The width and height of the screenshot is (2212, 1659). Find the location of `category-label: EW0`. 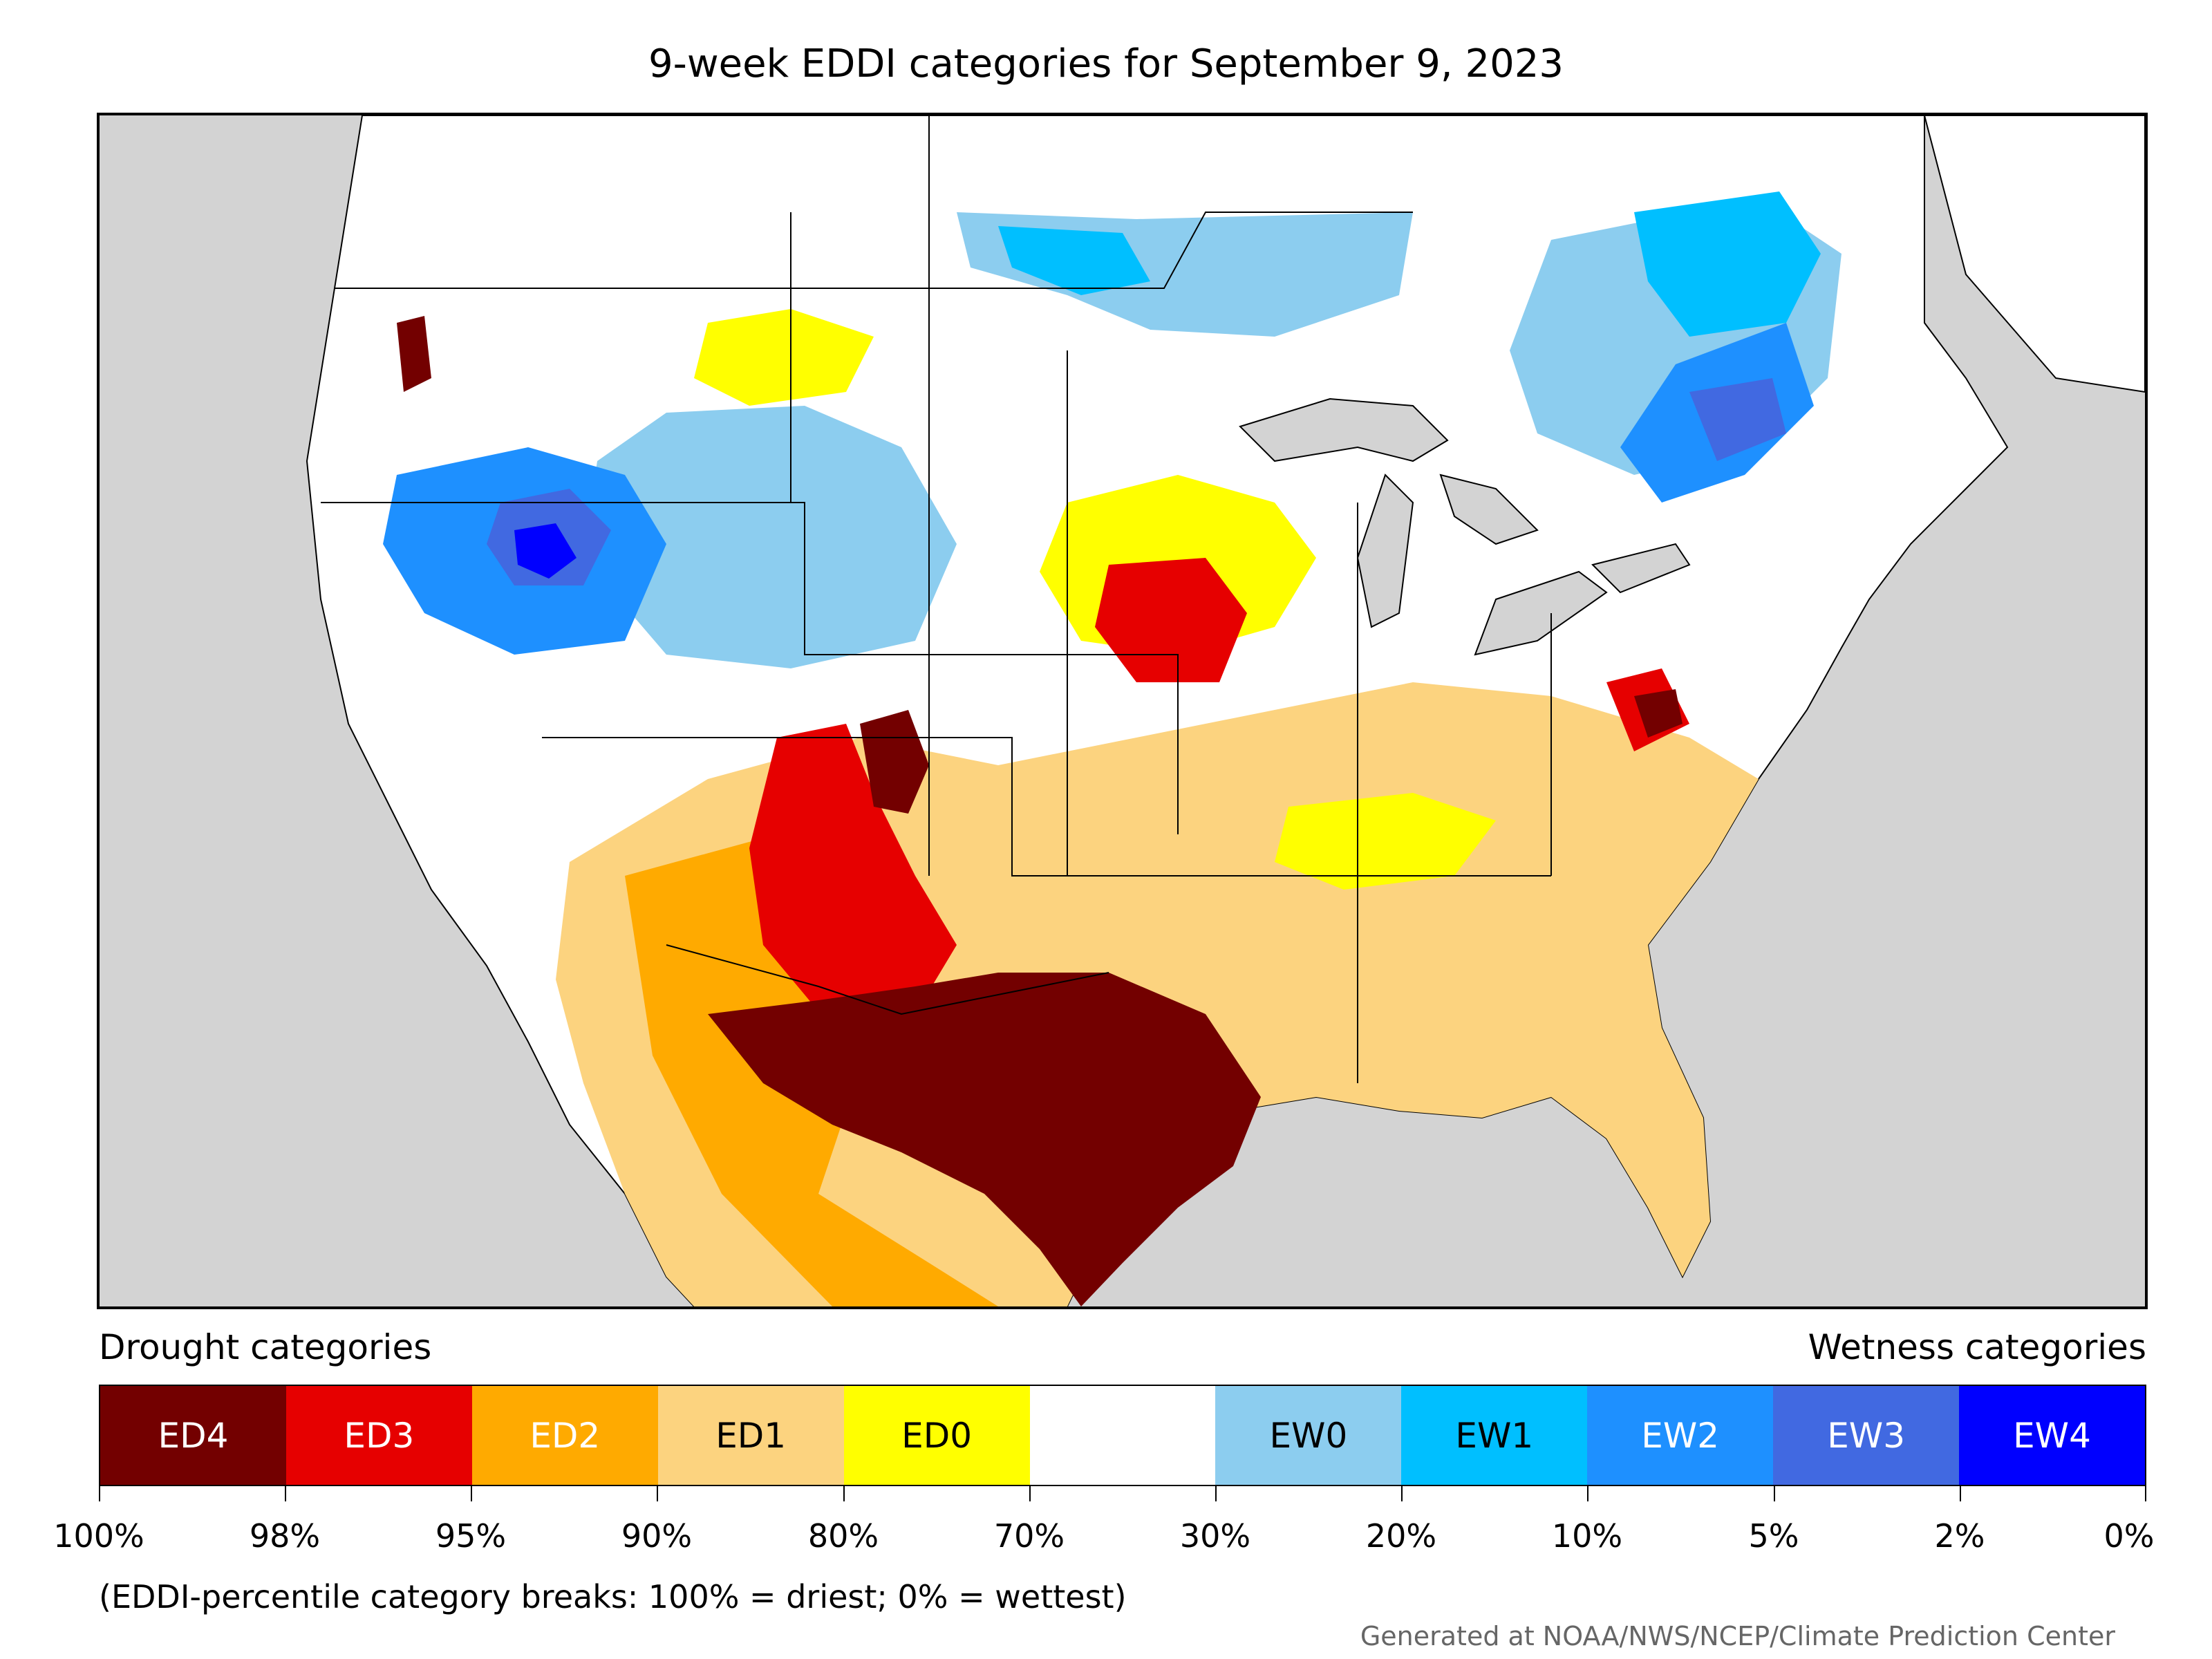

category-label: EW0 is located at coordinates (1309, 1436).